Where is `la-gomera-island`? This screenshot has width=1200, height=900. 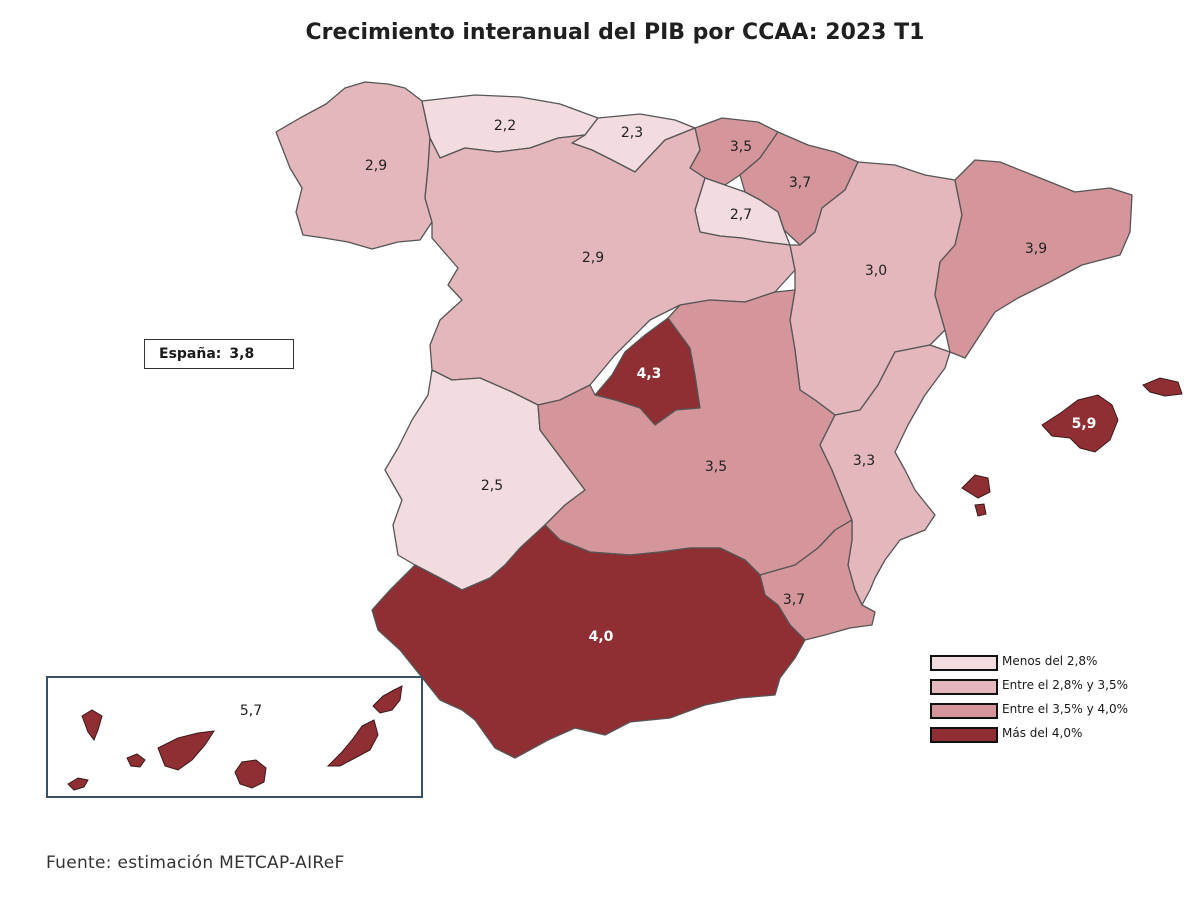 la-gomera-island is located at coordinates (136, 760).